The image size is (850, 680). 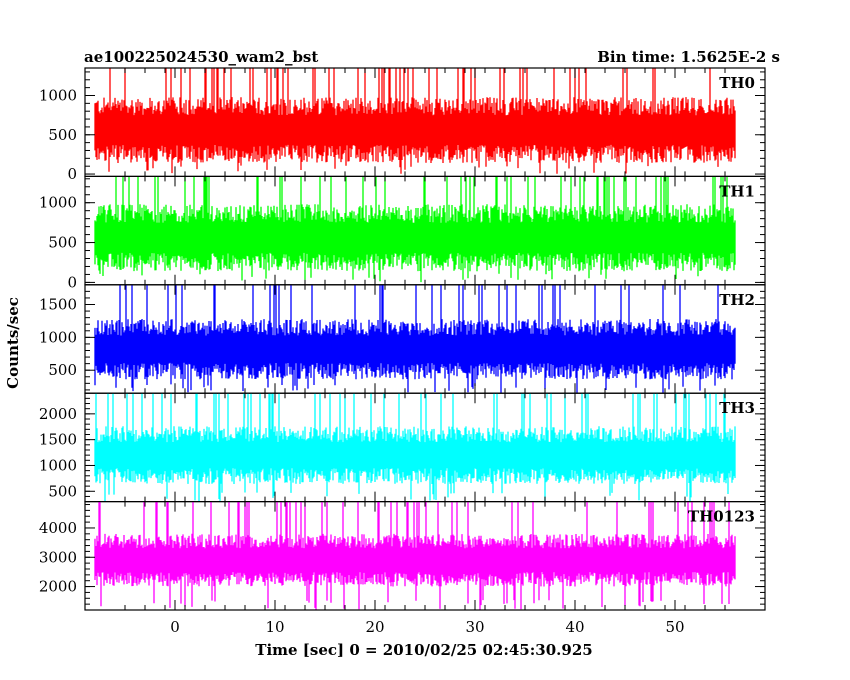 I want to click on panel-label-th1: TH1, so click(x=737, y=191).